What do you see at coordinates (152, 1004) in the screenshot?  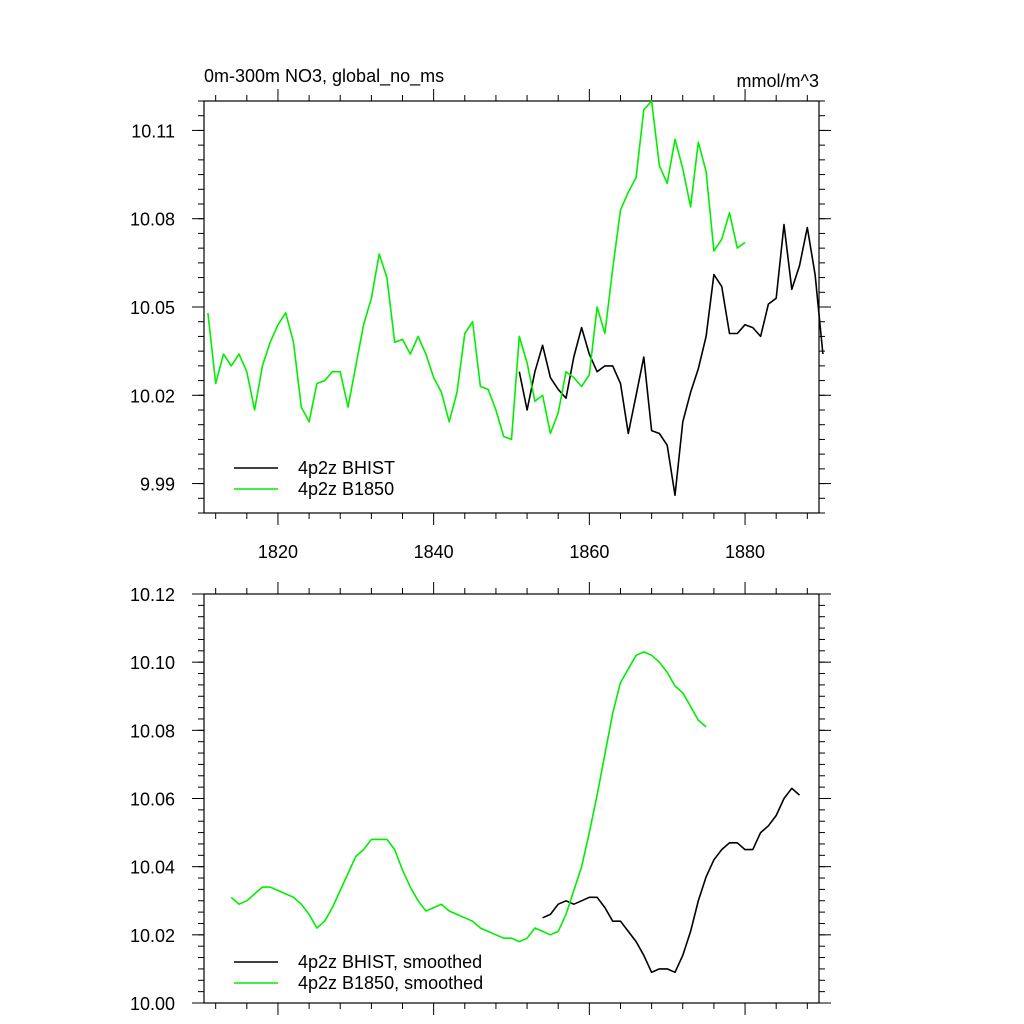 I see `y-tick-label: 10.00` at bounding box center [152, 1004].